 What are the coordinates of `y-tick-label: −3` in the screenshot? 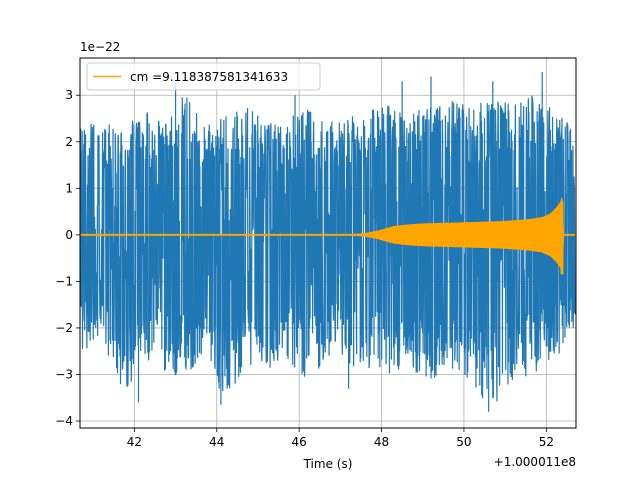 It's located at (64, 374).